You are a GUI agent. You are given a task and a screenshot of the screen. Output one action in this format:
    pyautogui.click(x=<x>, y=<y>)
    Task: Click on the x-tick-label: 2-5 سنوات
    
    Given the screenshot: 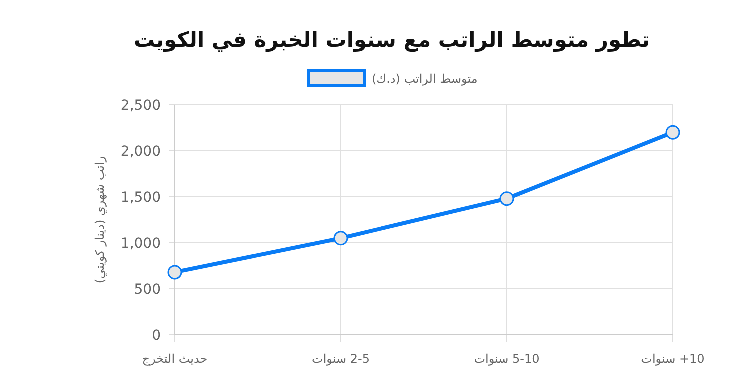 What is the action you would take?
    pyautogui.click(x=341, y=359)
    